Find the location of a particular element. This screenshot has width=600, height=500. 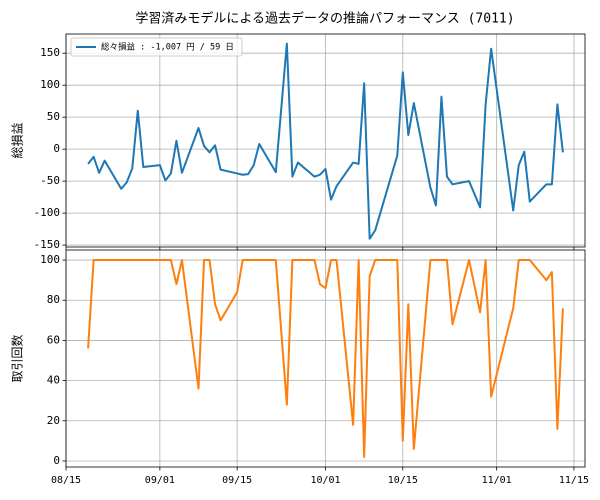

y-tick-label: 80 is located at coordinates (53, 299).